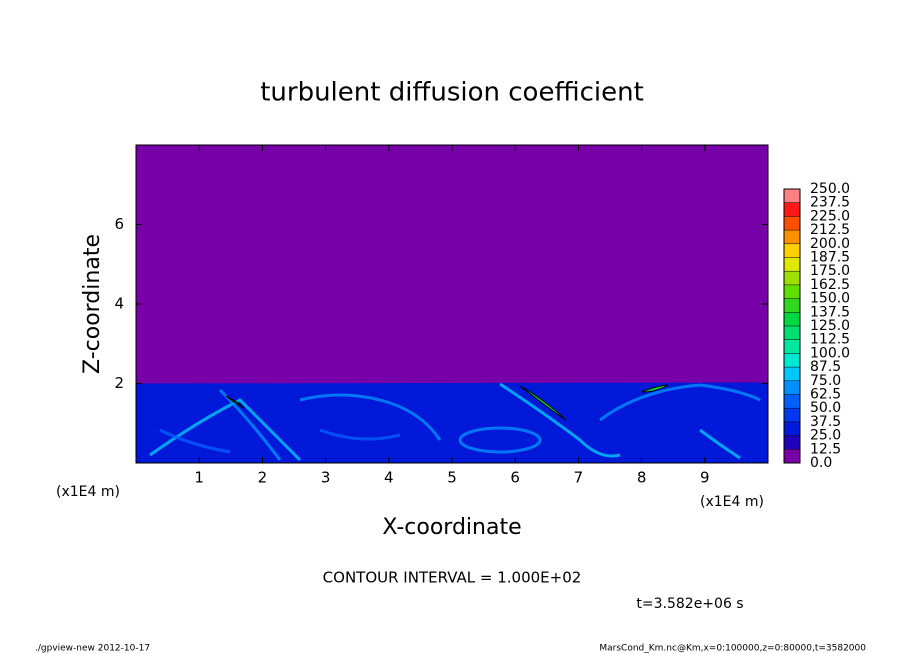  Describe the element at coordinates (452, 578) in the screenshot. I see `contour-interval: CONTOUR INTERVAL = 1.000E+02` at that location.